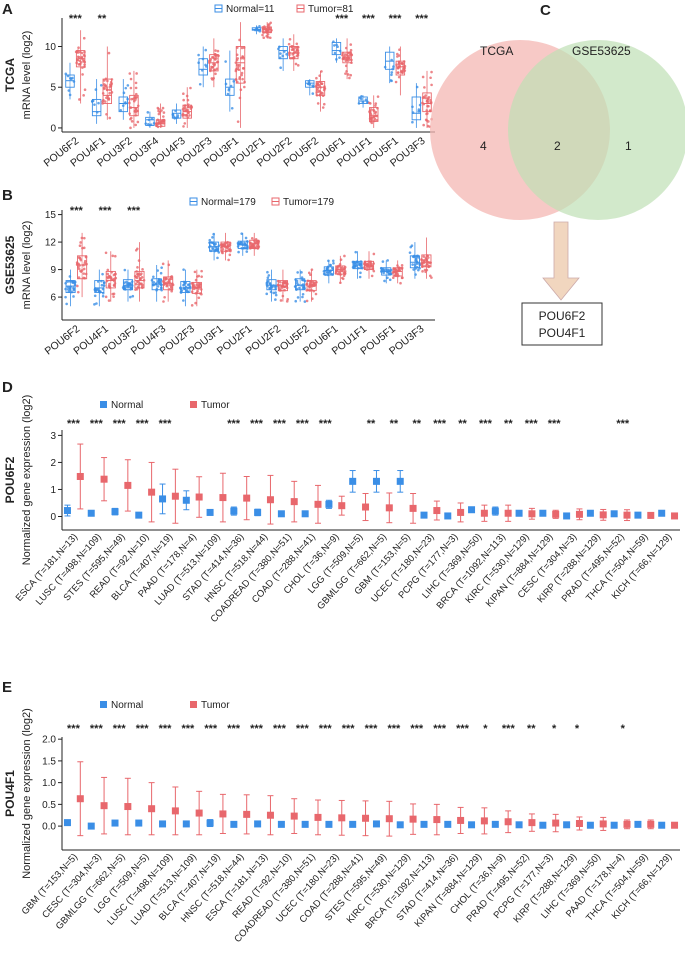 The image size is (685, 974). Describe the element at coordinates (10, 75) in the screenshot. I see `dataset-label: TCGA` at that location.